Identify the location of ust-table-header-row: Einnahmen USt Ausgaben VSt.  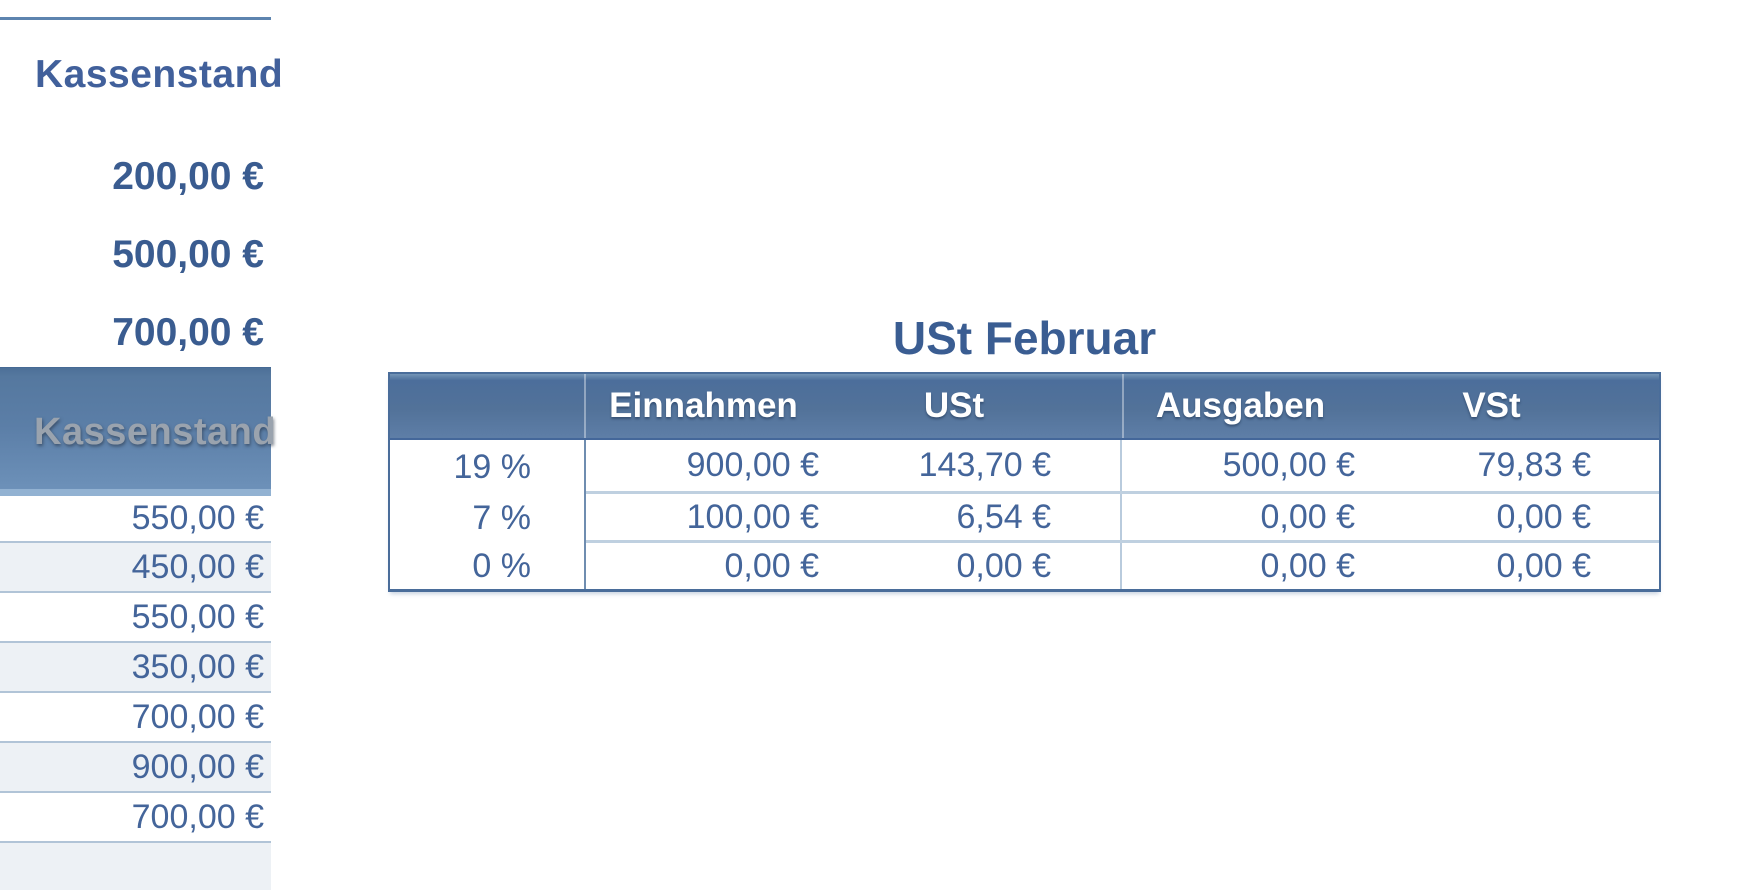
(1024, 407).